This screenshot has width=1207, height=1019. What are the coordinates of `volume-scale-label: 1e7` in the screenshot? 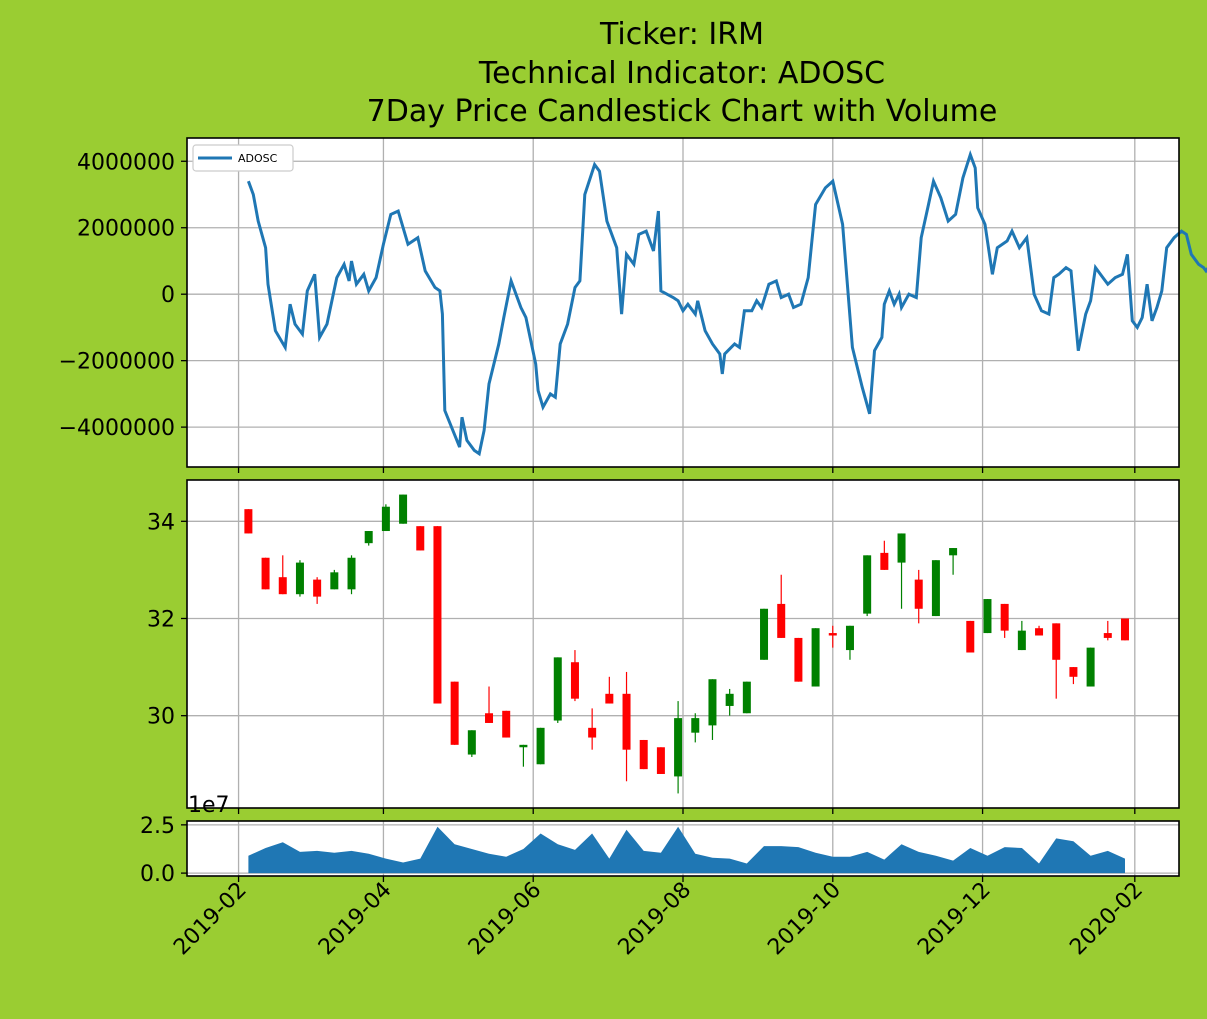 It's located at (209, 805).